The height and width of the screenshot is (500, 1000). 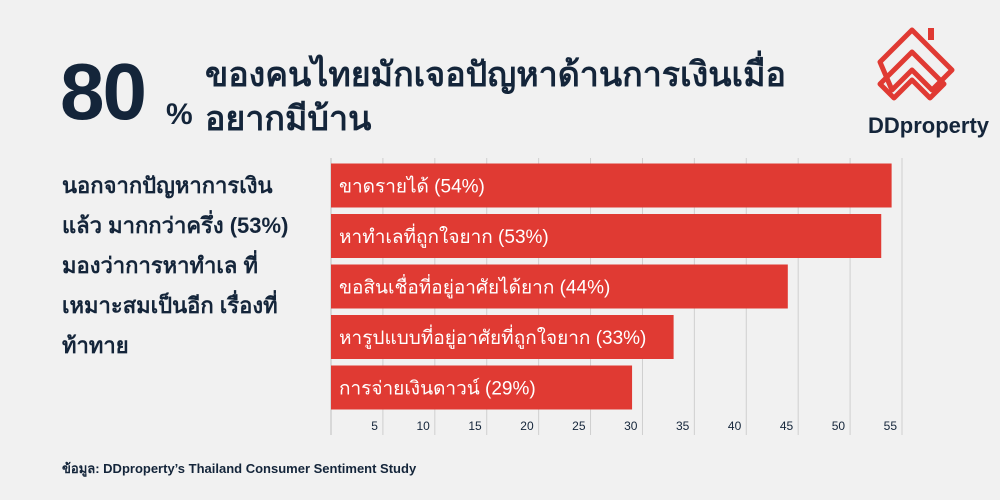 What do you see at coordinates (437, 389) in the screenshot?
I see `bar-label: การจ่ายเงินดาวน์ (29%)` at bounding box center [437, 389].